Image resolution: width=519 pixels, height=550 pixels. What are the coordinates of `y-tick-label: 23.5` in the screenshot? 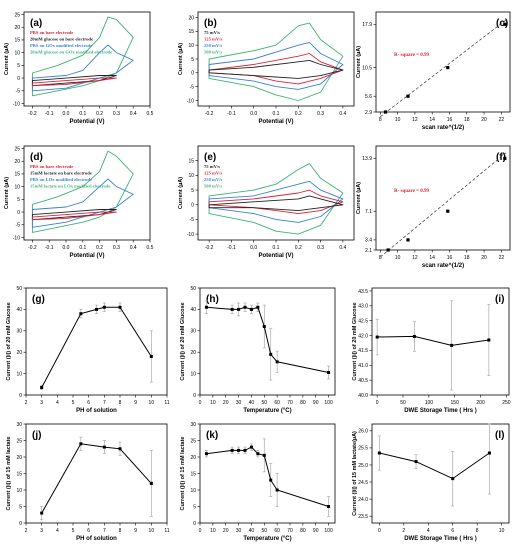 It's located at (363, 517).